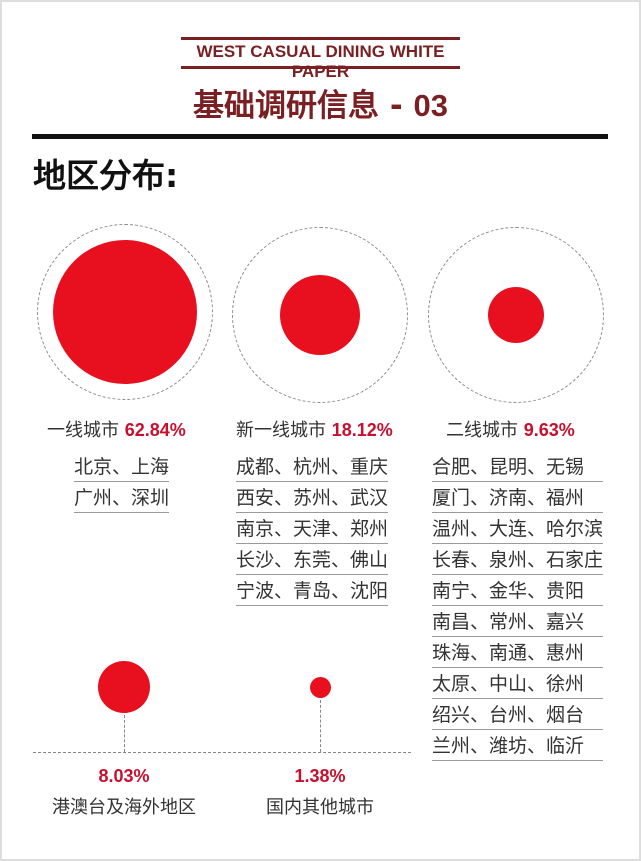 This screenshot has height=861, width=641. I want to click on tier2-name: 新一线城市, so click(281, 430).